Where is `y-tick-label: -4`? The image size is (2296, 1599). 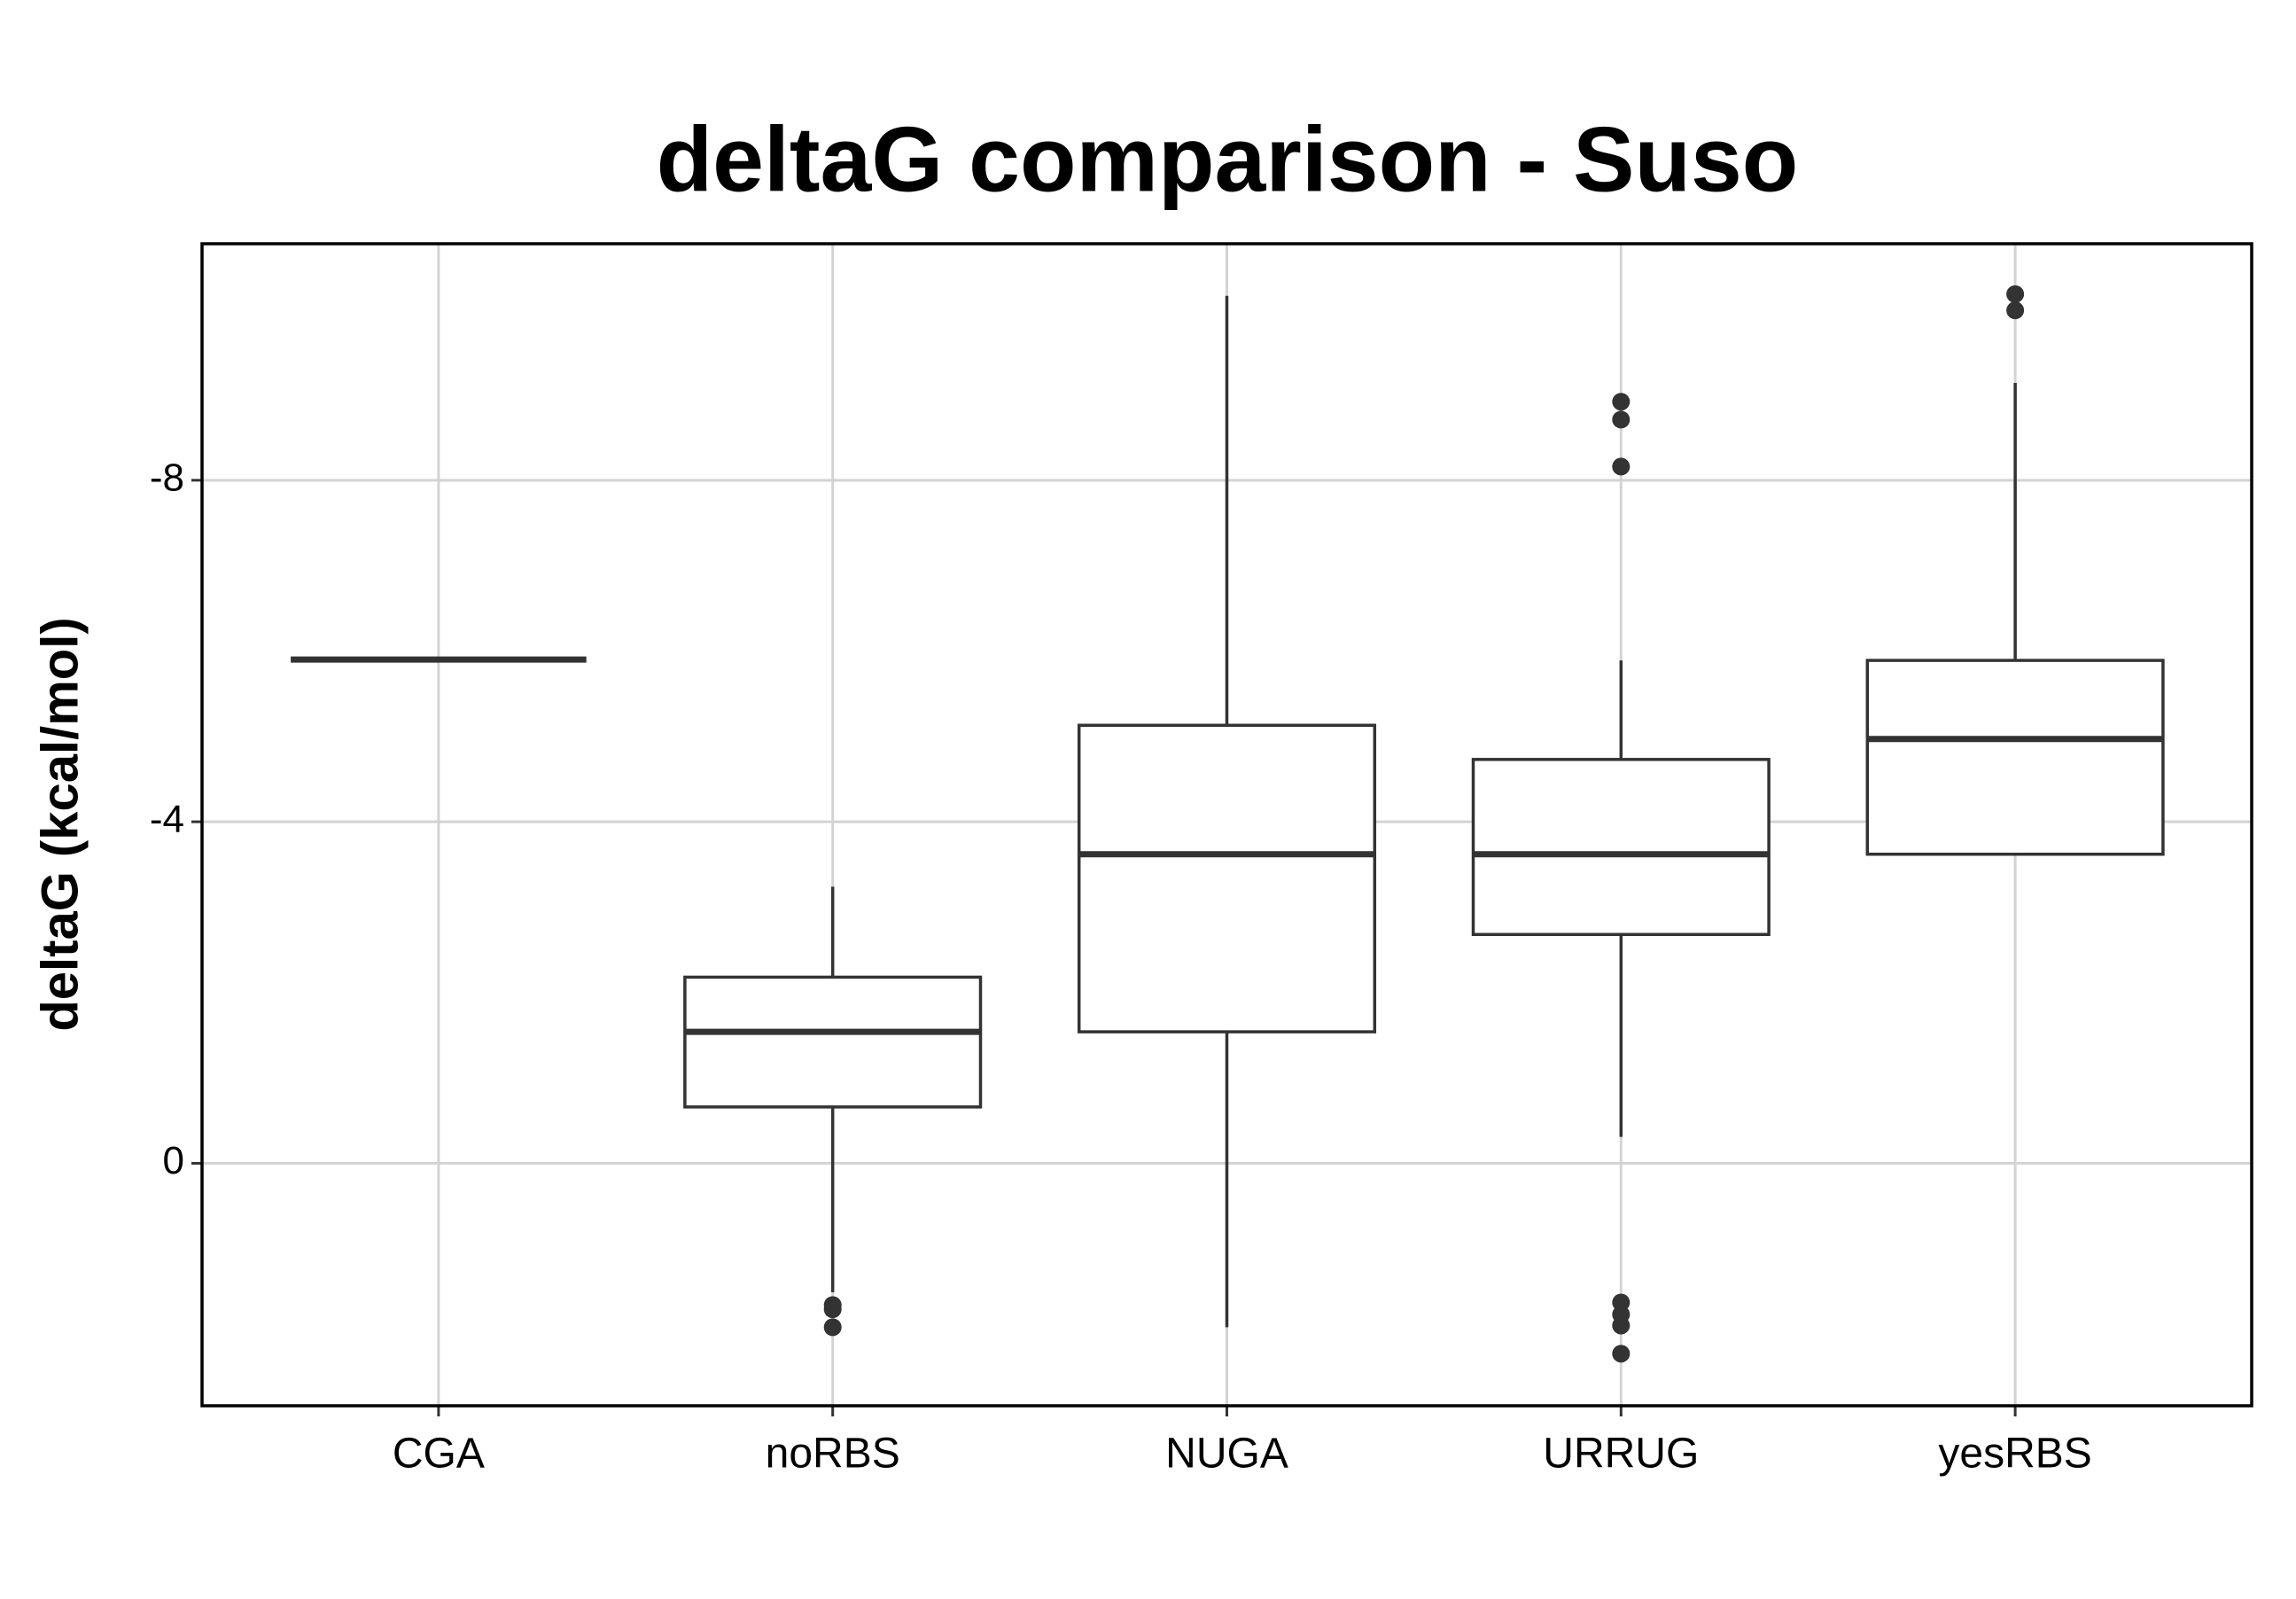 y-tick-label: -4 is located at coordinates (167, 819).